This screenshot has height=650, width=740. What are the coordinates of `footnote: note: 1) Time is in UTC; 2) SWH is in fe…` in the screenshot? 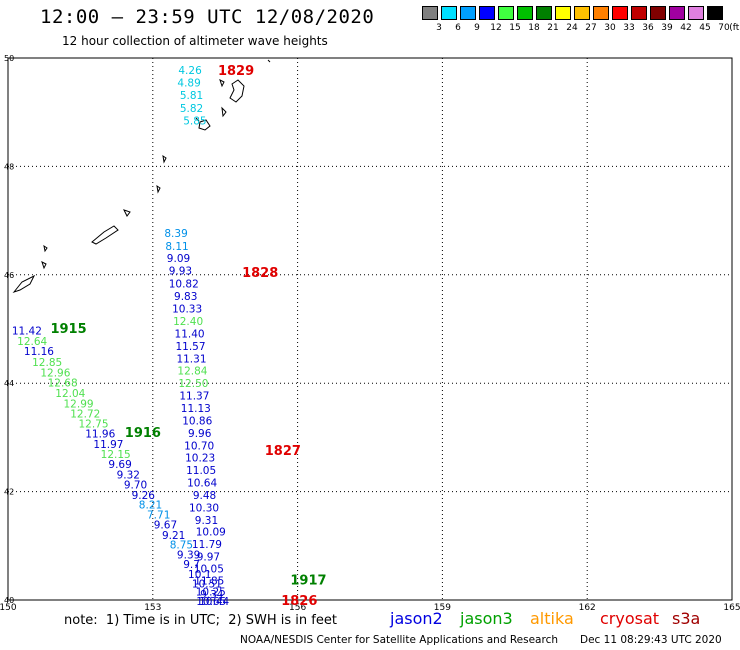 It's located at (200, 620).